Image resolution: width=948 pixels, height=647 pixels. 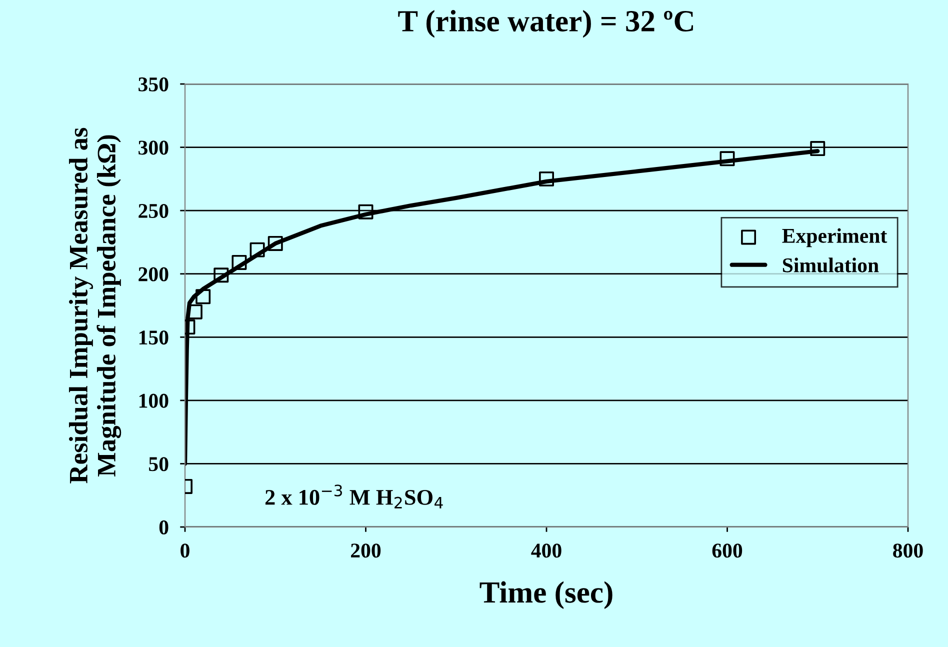 What do you see at coordinates (546, 595) in the screenshot?
I see `x-axis-title: Time (sec)` at bounding box center [546, 595].